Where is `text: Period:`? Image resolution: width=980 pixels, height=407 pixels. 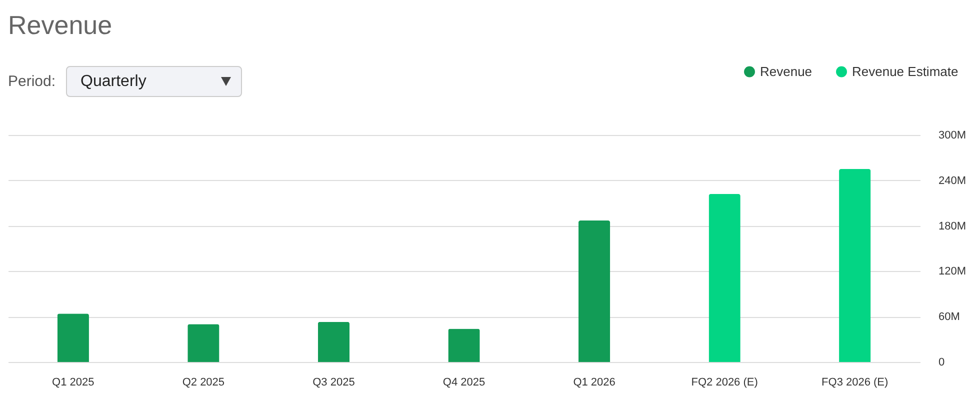 text: Period: is located at coordinates (32, 81).